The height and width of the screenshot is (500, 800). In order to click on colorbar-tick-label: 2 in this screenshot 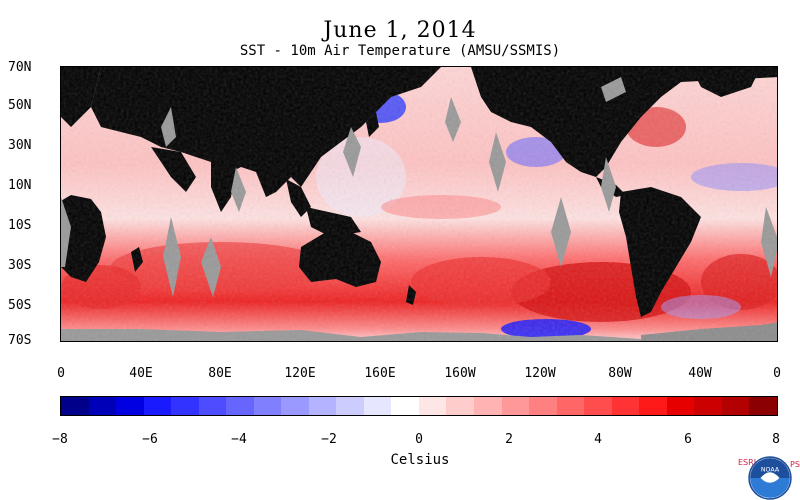, I will do `click(509, 439)`.